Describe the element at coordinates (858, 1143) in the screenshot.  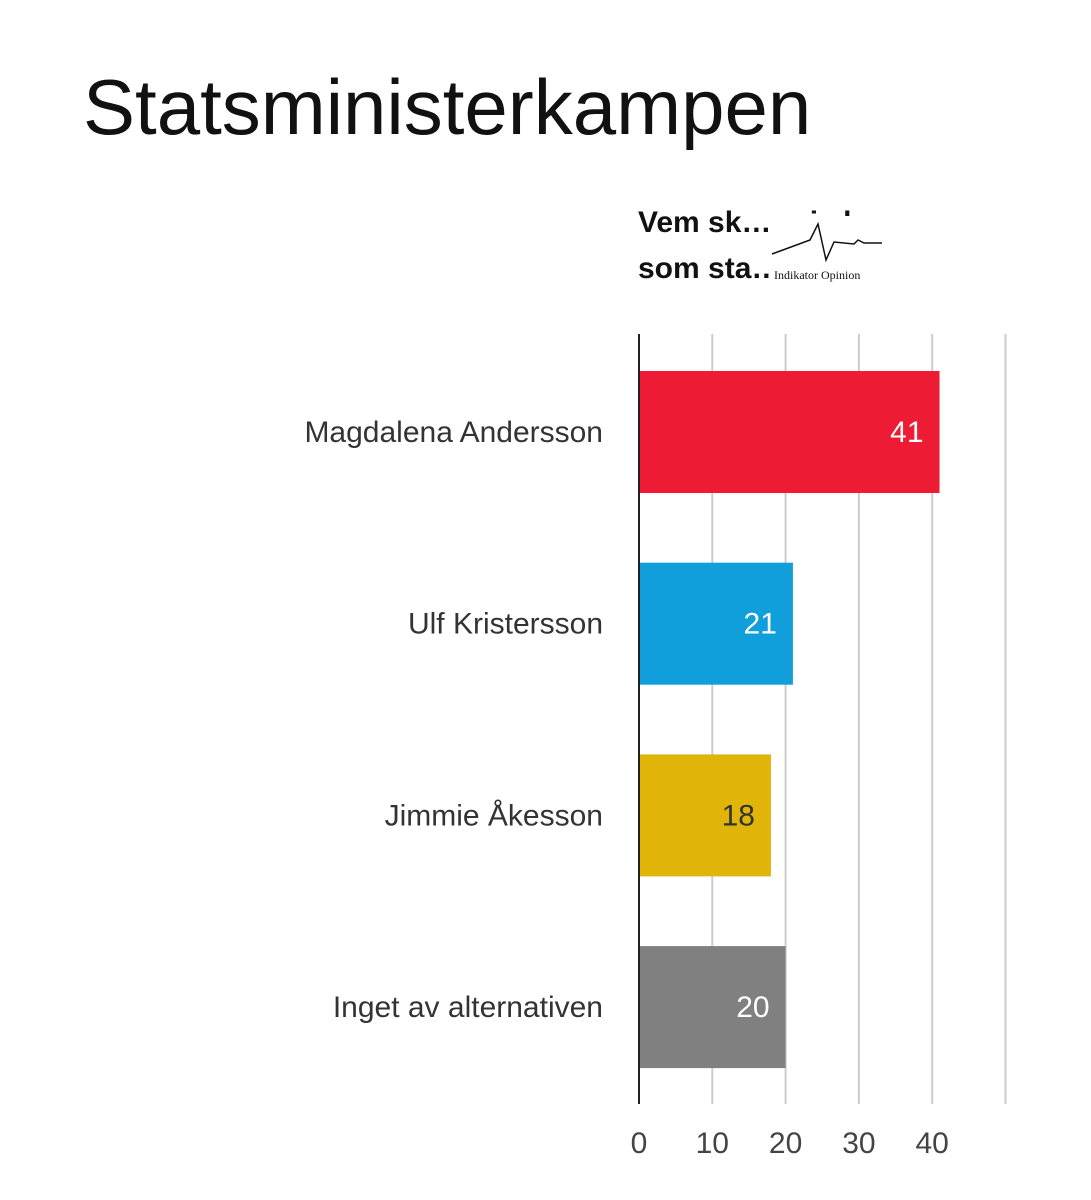
I see `x-tick-label-30: 30` at that location.